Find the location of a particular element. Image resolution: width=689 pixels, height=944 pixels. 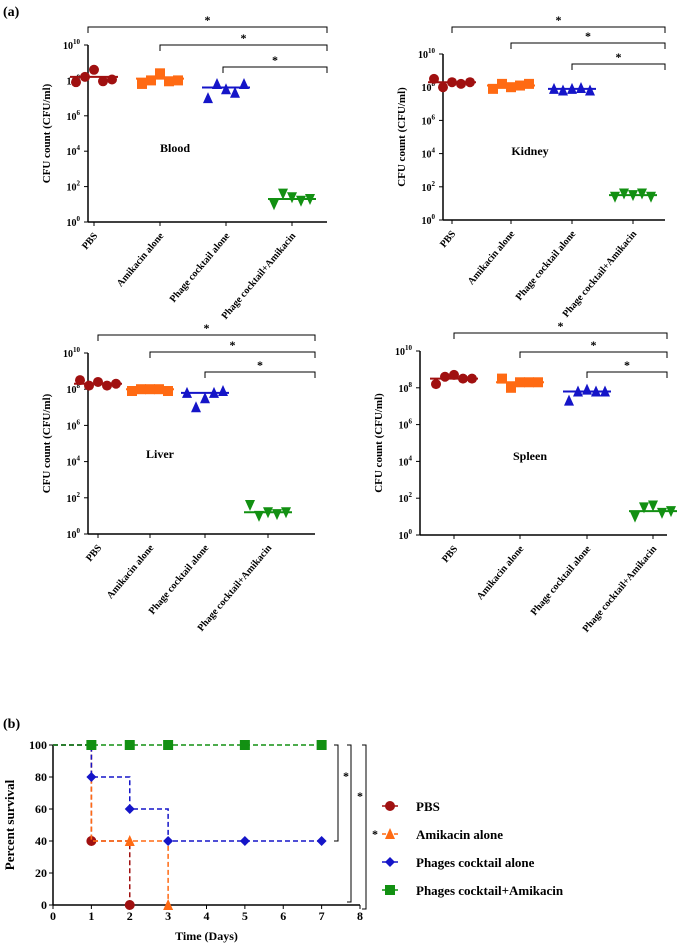

y-tick-exponent: 6 is located at coordinates (79, 113).